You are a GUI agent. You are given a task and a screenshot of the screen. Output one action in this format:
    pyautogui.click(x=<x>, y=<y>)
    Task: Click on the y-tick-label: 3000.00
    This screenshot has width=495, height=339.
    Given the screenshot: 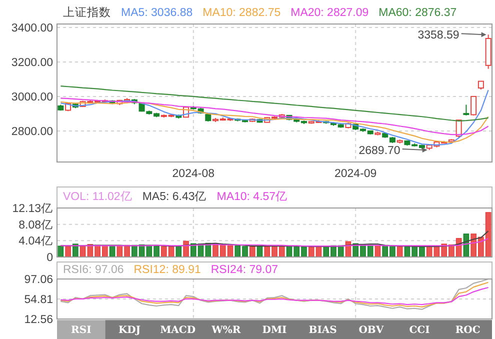 What is the action you would take?
    pyautogui.click(x=32, y=97)
    